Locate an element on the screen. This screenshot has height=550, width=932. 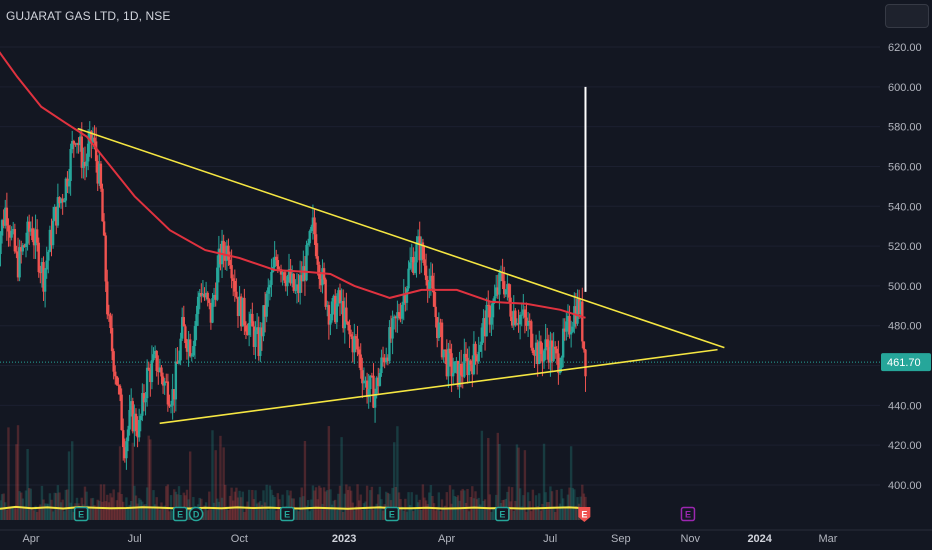
event-marker-earnings_upcoming: E is located at coordinates (584, 514).